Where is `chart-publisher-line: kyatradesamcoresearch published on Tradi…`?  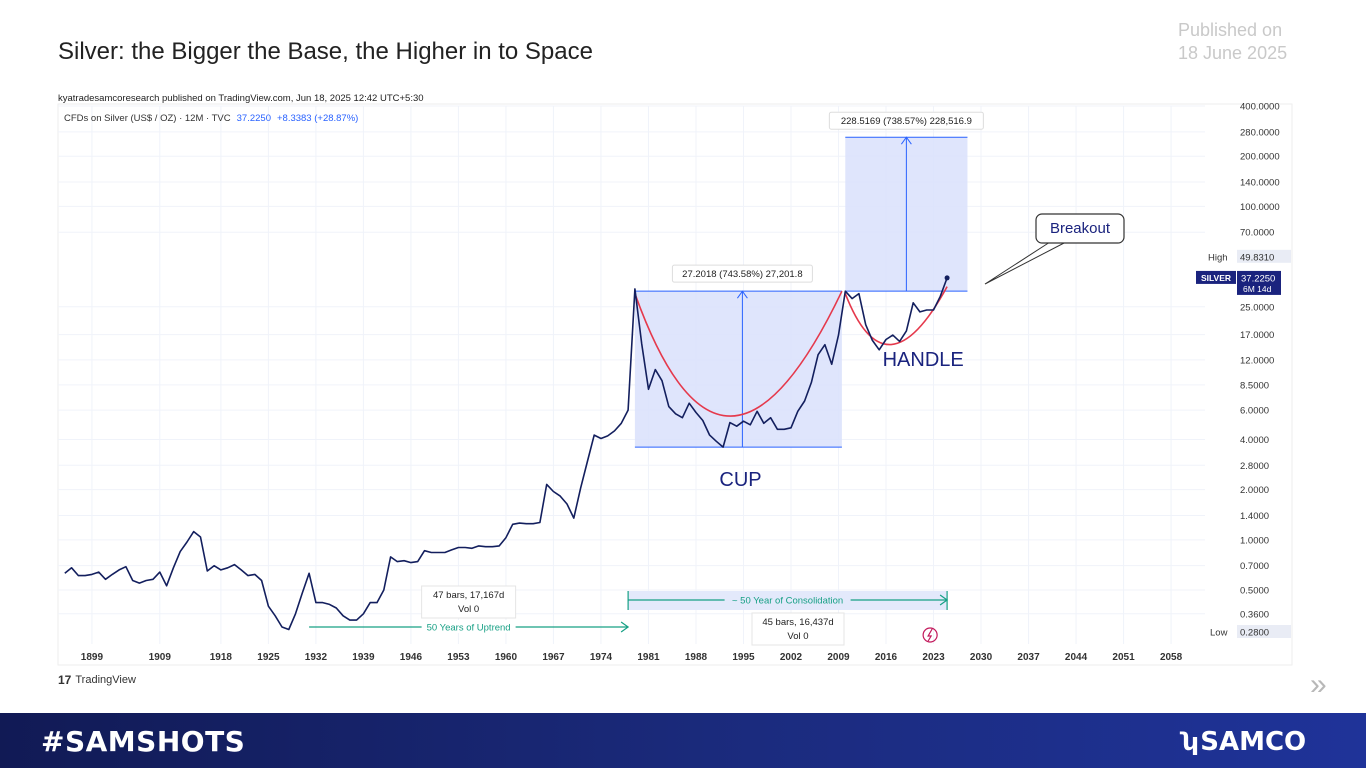
chart-publisher-line: kyatradesamcoresearch published on Tradi… is located at coordinates (241, 98).